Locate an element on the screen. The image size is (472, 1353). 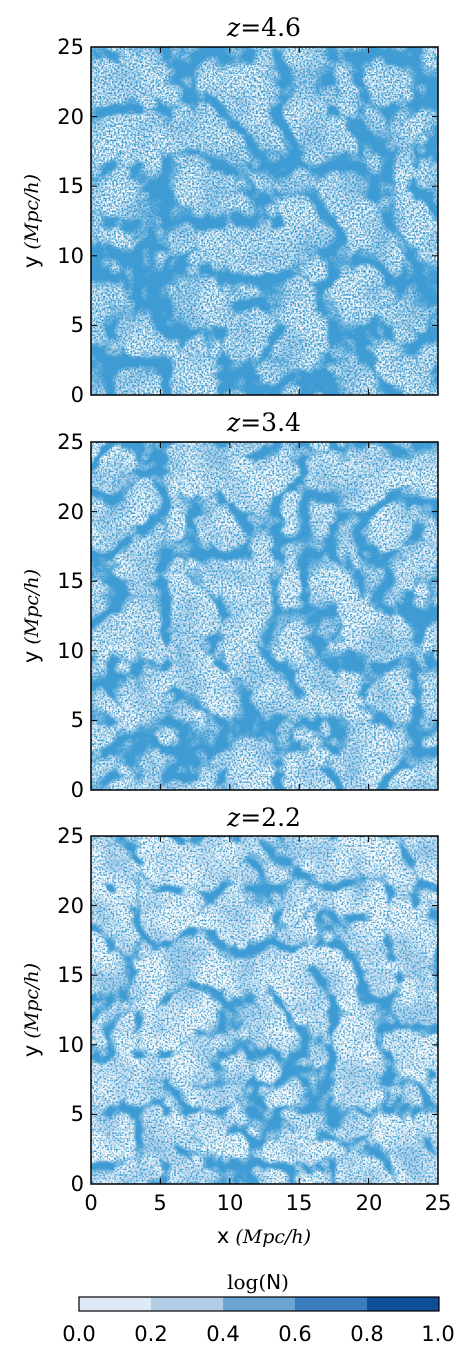
panel-2-ytick-5: 25 is located at coordinates (70, 442).